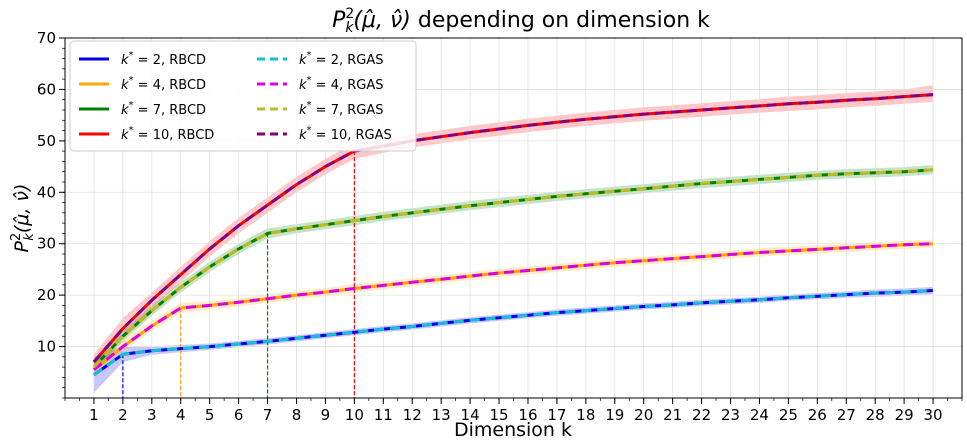  I want to click on x-tick-label: 20, so click(643, 415).